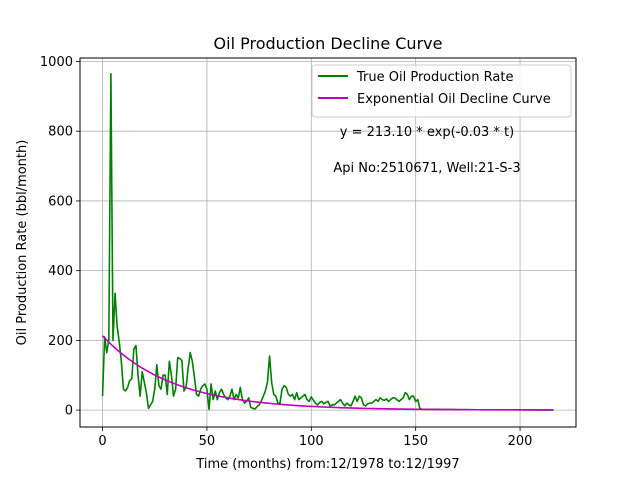  What do you see at coordinates (22, 243) in the screenshot?
I see `y-axis-label: Oil Production Rate (bbl/month)` at bounding box center [22, 243].